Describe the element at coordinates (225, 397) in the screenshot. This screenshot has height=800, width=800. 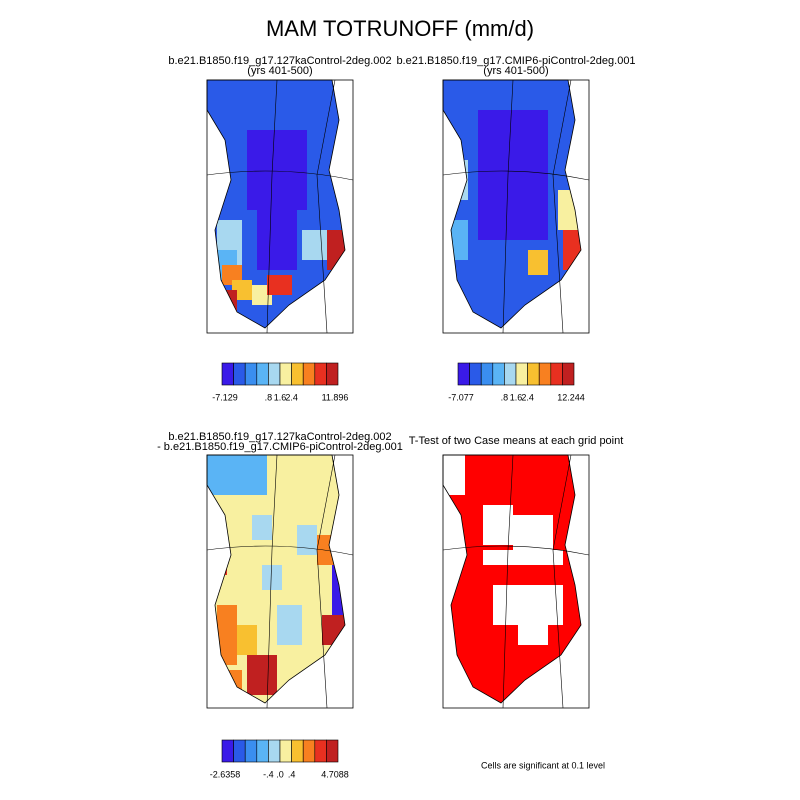
I see `colorbar-label: -7.129` at that location.